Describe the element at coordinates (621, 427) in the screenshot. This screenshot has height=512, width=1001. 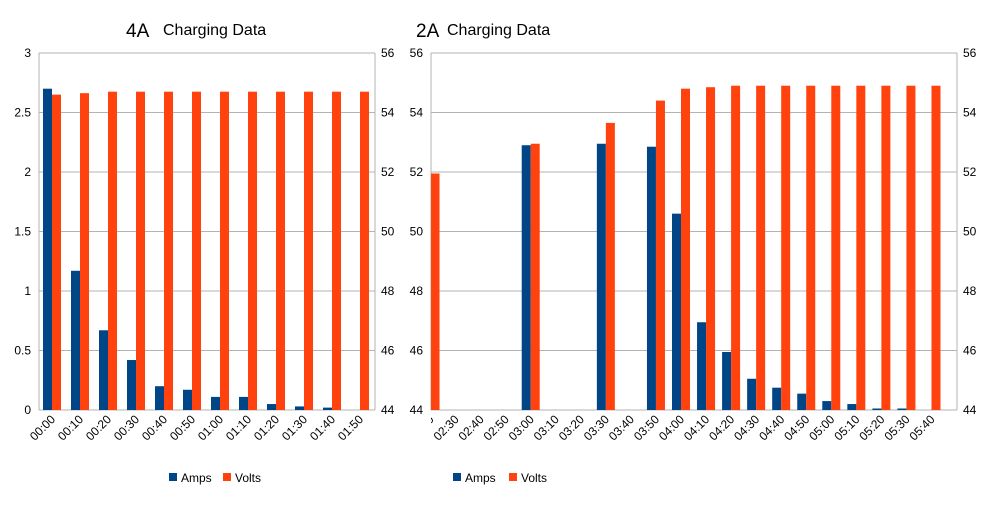
I see `x-tick-label: 03:40` at that location.